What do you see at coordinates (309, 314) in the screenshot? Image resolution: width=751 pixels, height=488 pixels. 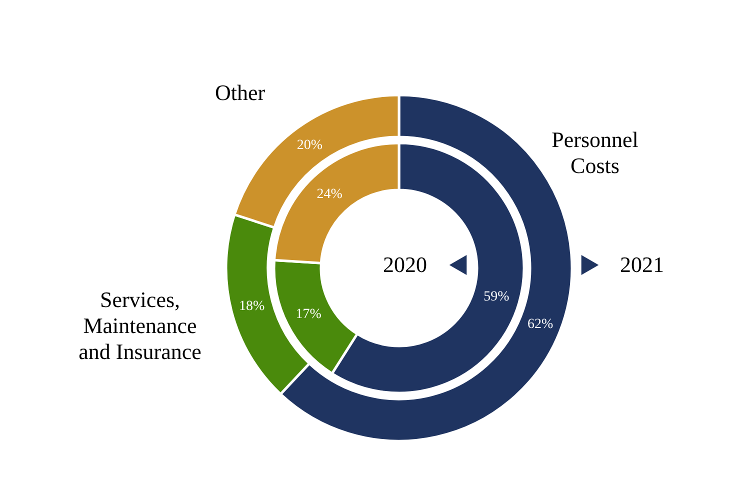 I see `data-label: 17%` at bounding box center [309, 314].